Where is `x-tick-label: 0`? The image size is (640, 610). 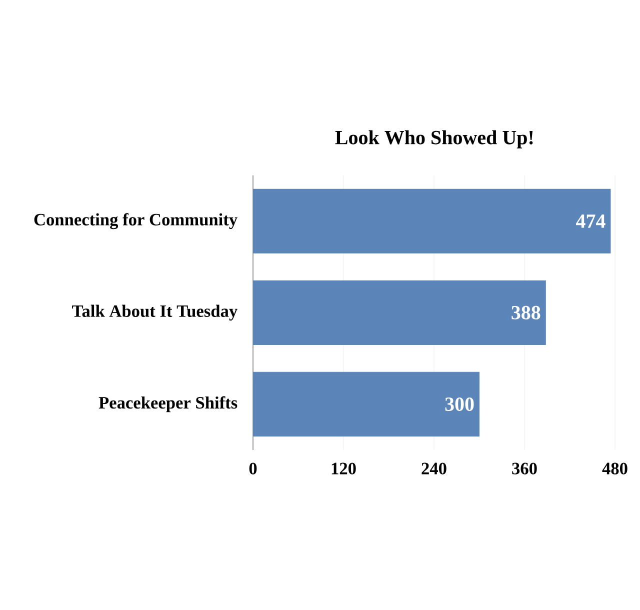
x-tick-label: 0 is located at coordinates (253, 468).